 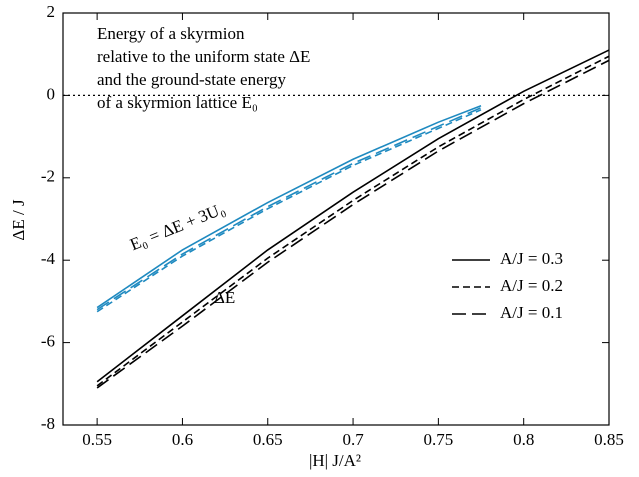 What do you see at coordinates (531, 285) in the screenshot?
I see `legend-label: A/J = 0.2` at bounding box center [531, 285].